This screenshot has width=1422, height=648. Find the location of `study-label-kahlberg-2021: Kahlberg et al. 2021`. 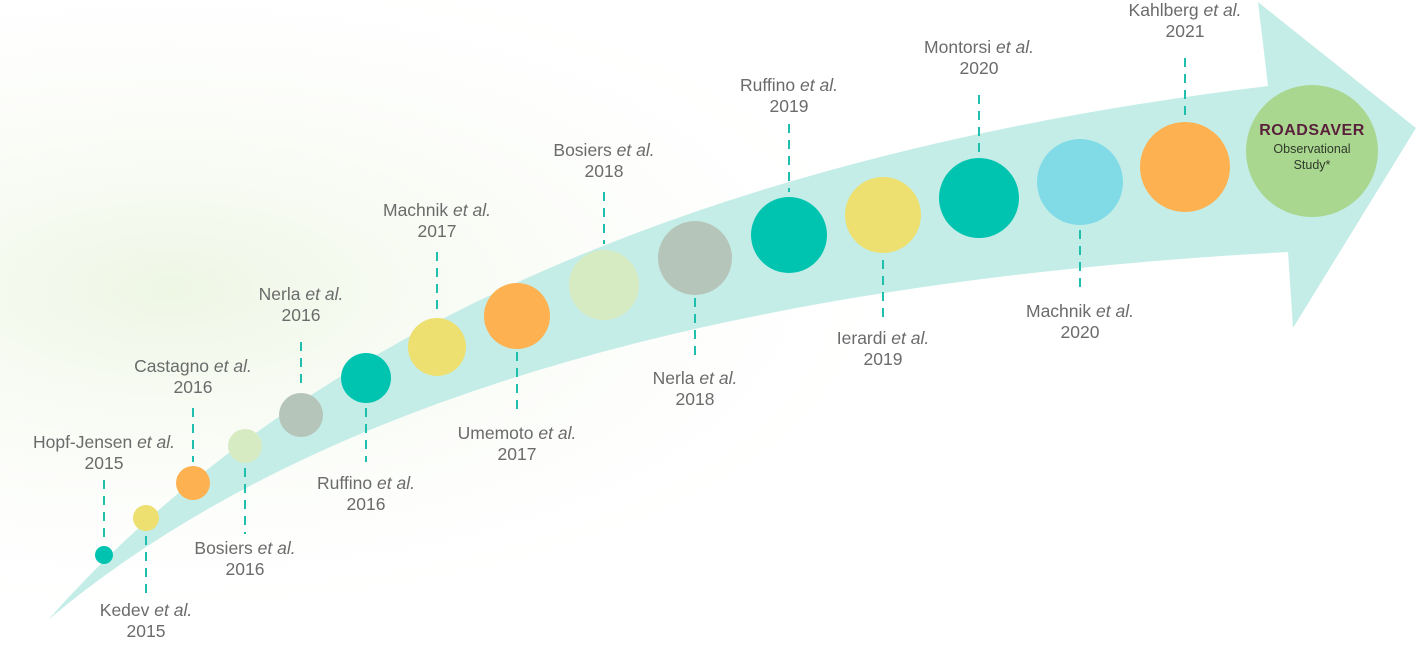

study-label-kahlberg-2021: Kahlberg et al. 2021 is located at coordinates (1185, 20).